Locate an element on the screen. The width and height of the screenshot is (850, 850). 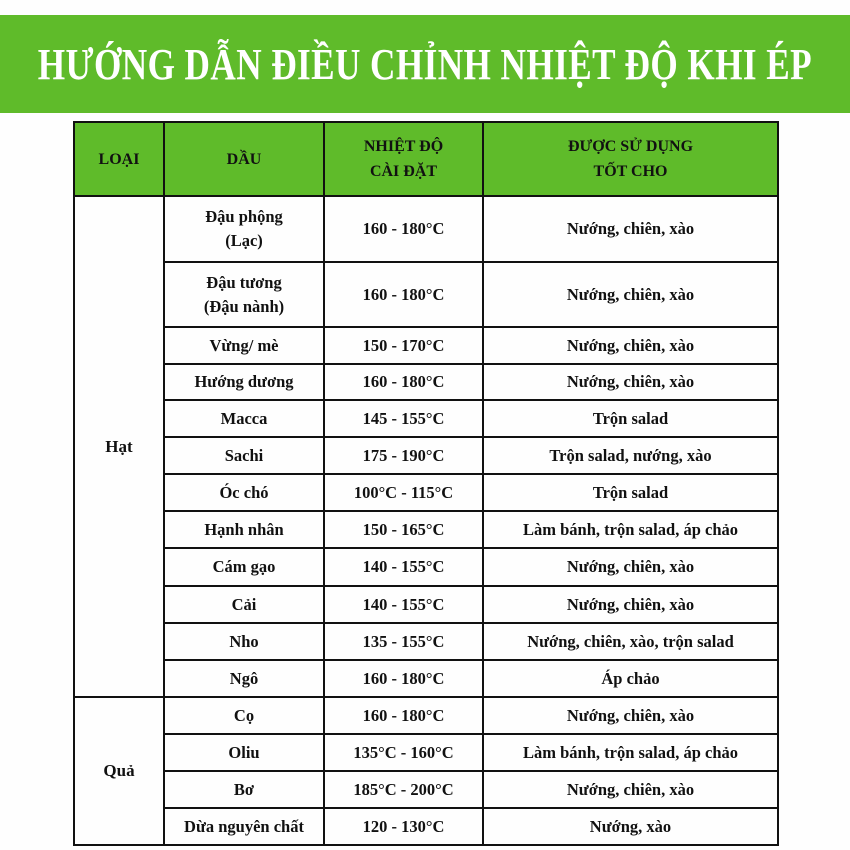
usage-cell: Nướng, xào is located at coordinates (630, 826).